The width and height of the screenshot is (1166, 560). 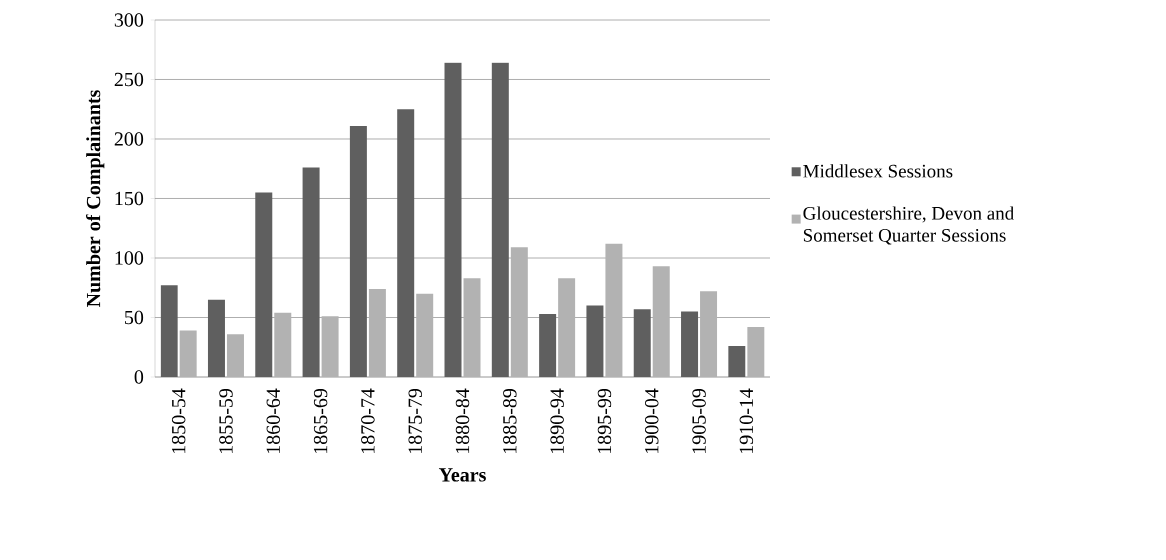 I want to click on y-tick-label: 300, so click(x=129, y=20).